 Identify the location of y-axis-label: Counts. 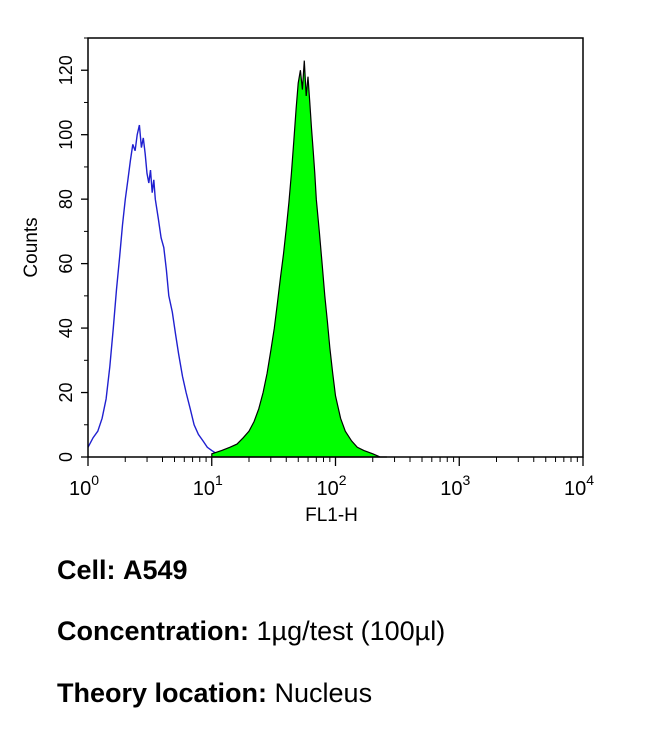
(31, 247).